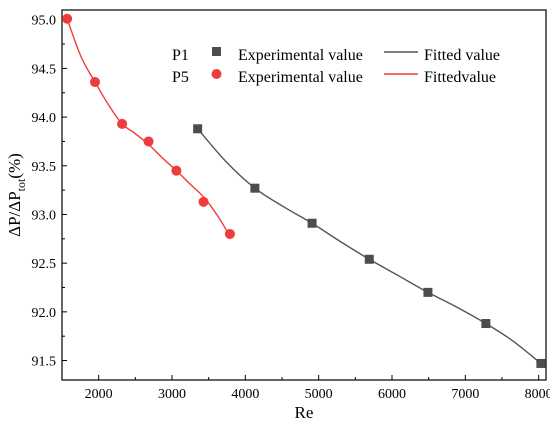  I want to click on x-tick-label: 5000, so click(319, 394).